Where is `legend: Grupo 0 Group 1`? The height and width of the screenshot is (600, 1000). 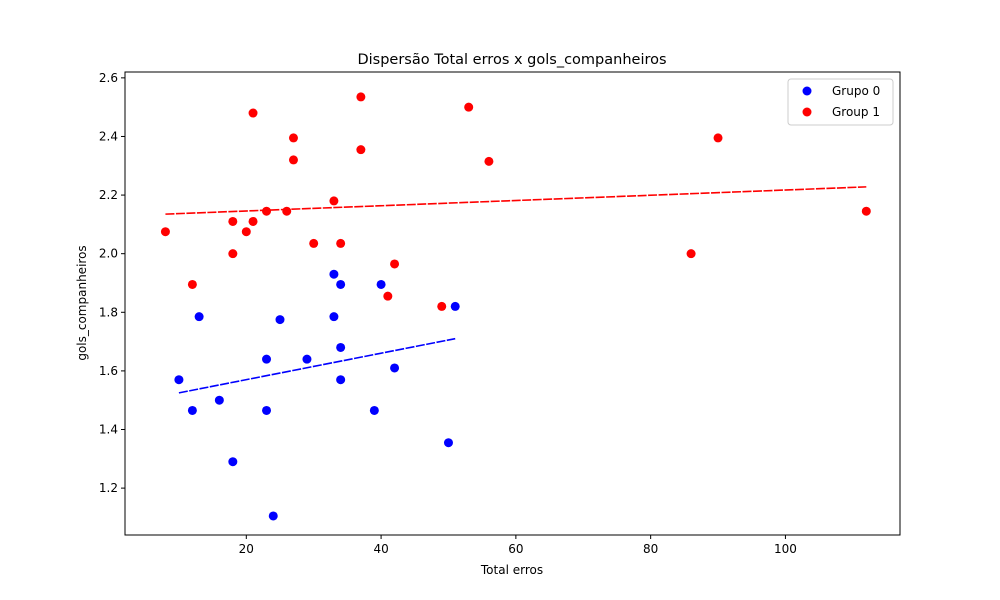 legend: Grupo 0 Group 1 is located at coordinates (840, 102).